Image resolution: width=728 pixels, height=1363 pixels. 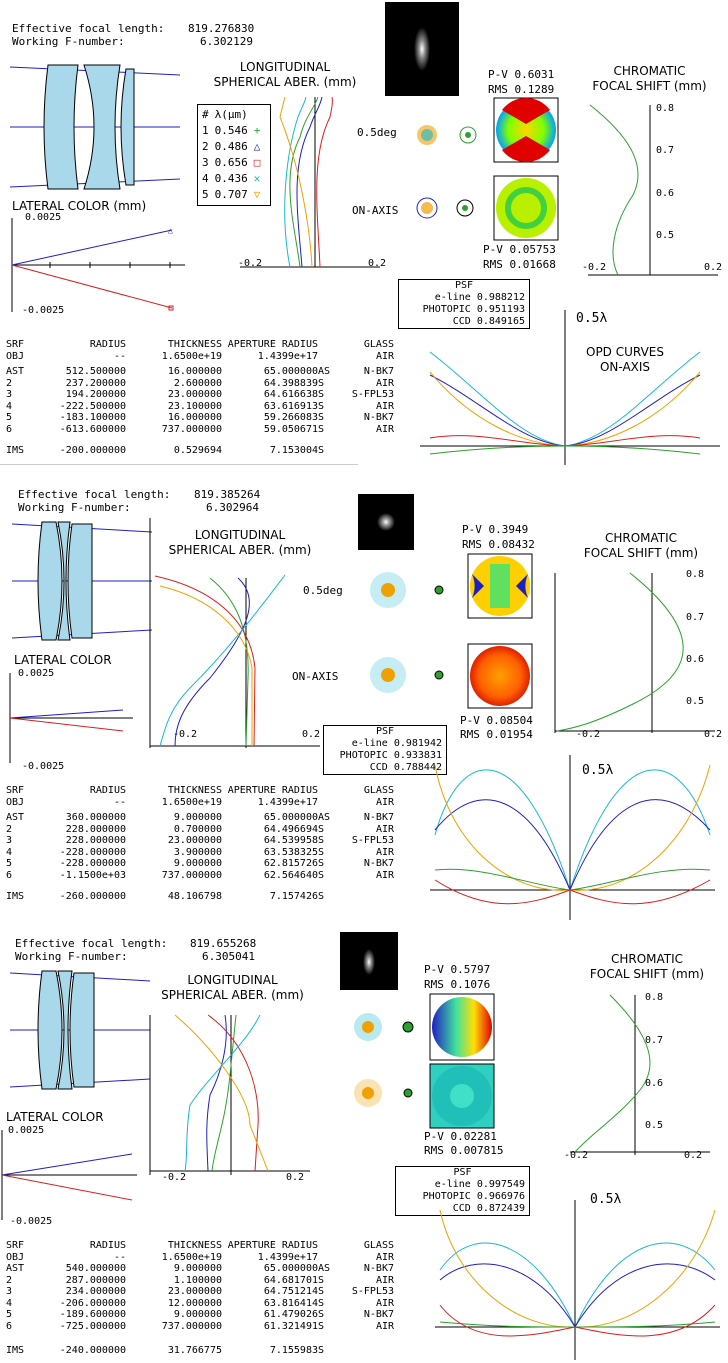 What do you see at coordinates (194, 371) in the screenshot?
I see `table-cell: 16.000000` at bounding box center [194, 371].